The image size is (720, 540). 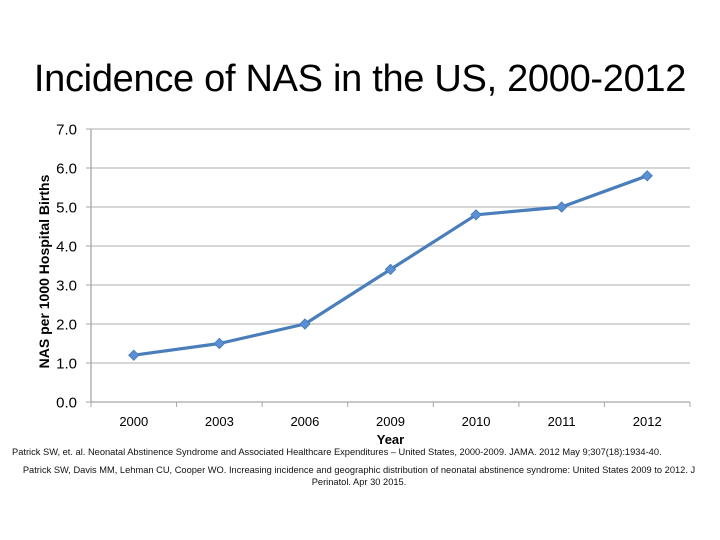 What do you see at coordinates (66, 130) in the screenshot?
I see `y-tick-label: 7.0` at bounding box center [66, 130].